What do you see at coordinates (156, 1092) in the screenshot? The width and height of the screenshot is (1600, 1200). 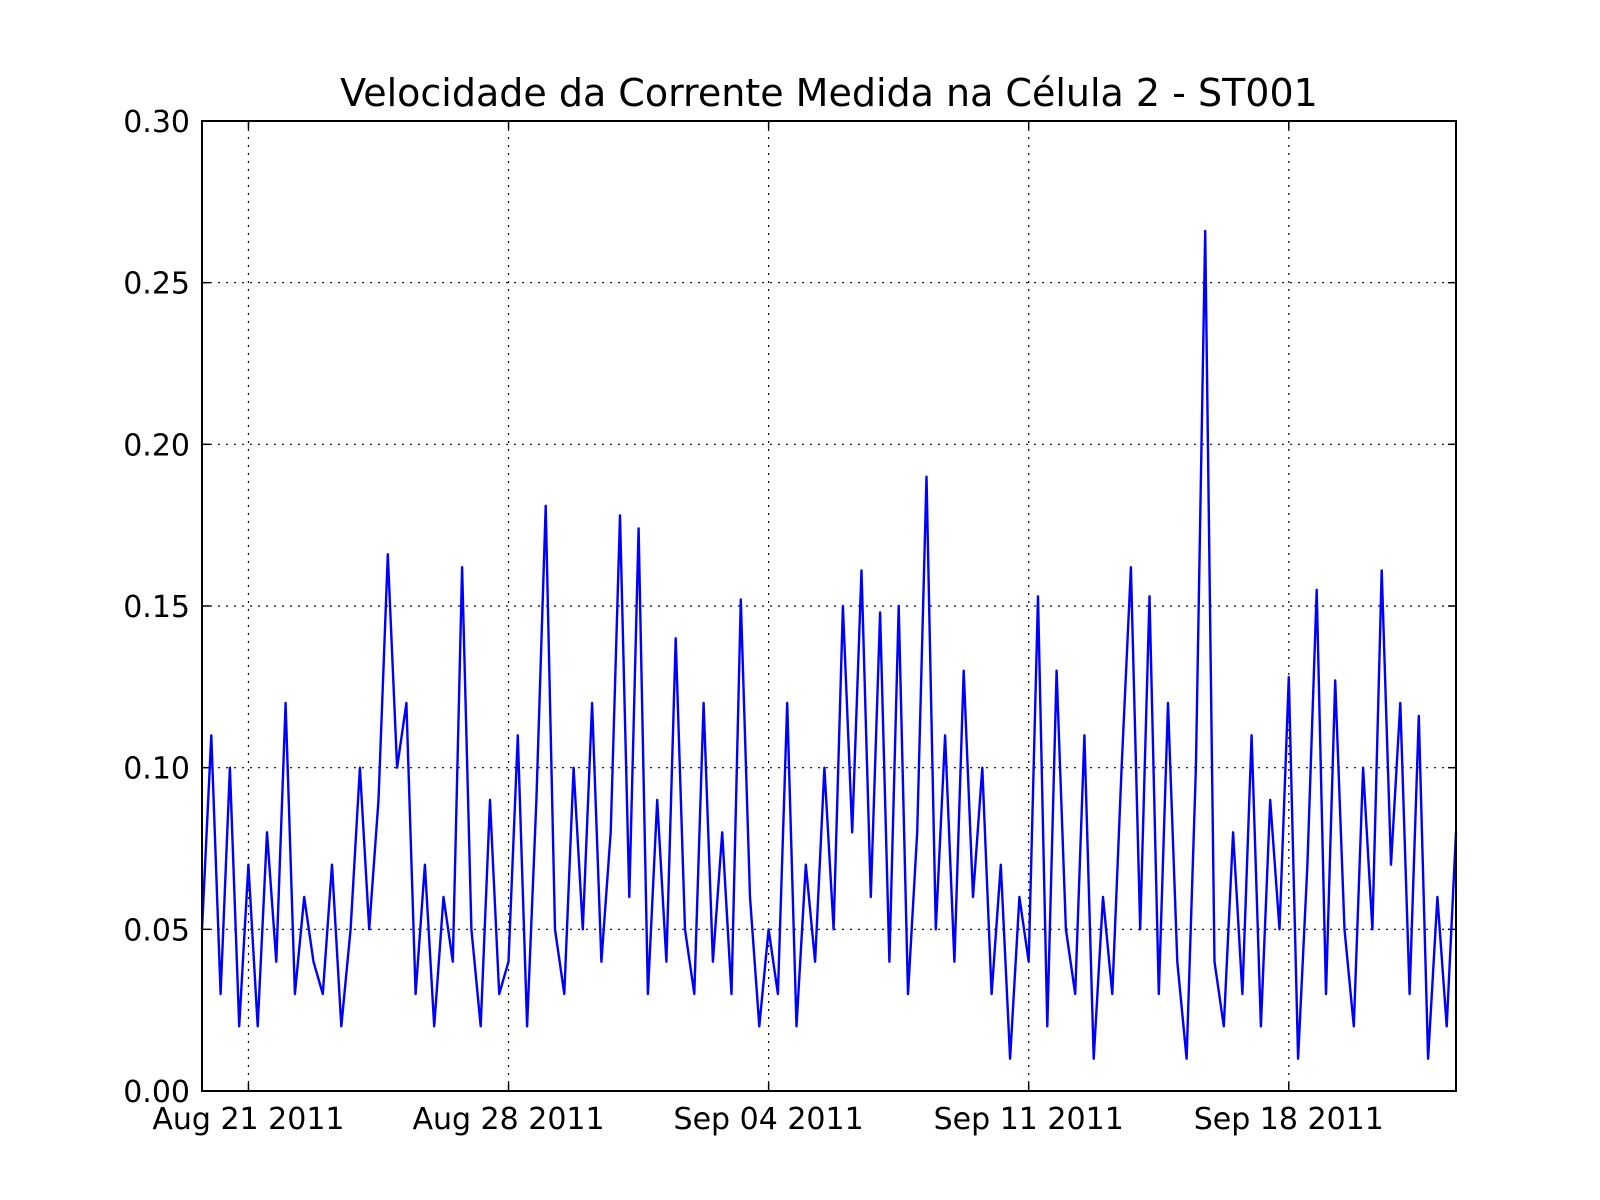 I see `y-tick-label: 0.00` at bounding box center [156, 1092].